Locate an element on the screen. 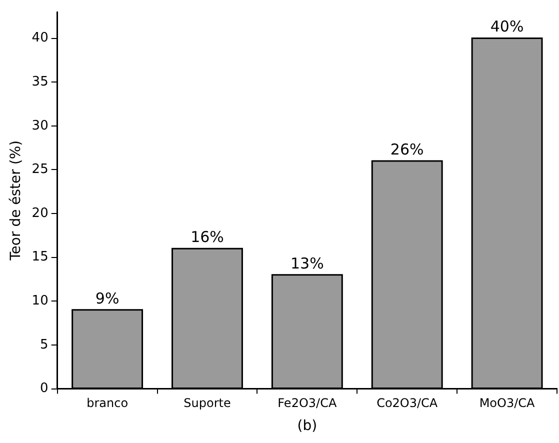  y-tick-label: 15 is located at coordinates (40, 257).